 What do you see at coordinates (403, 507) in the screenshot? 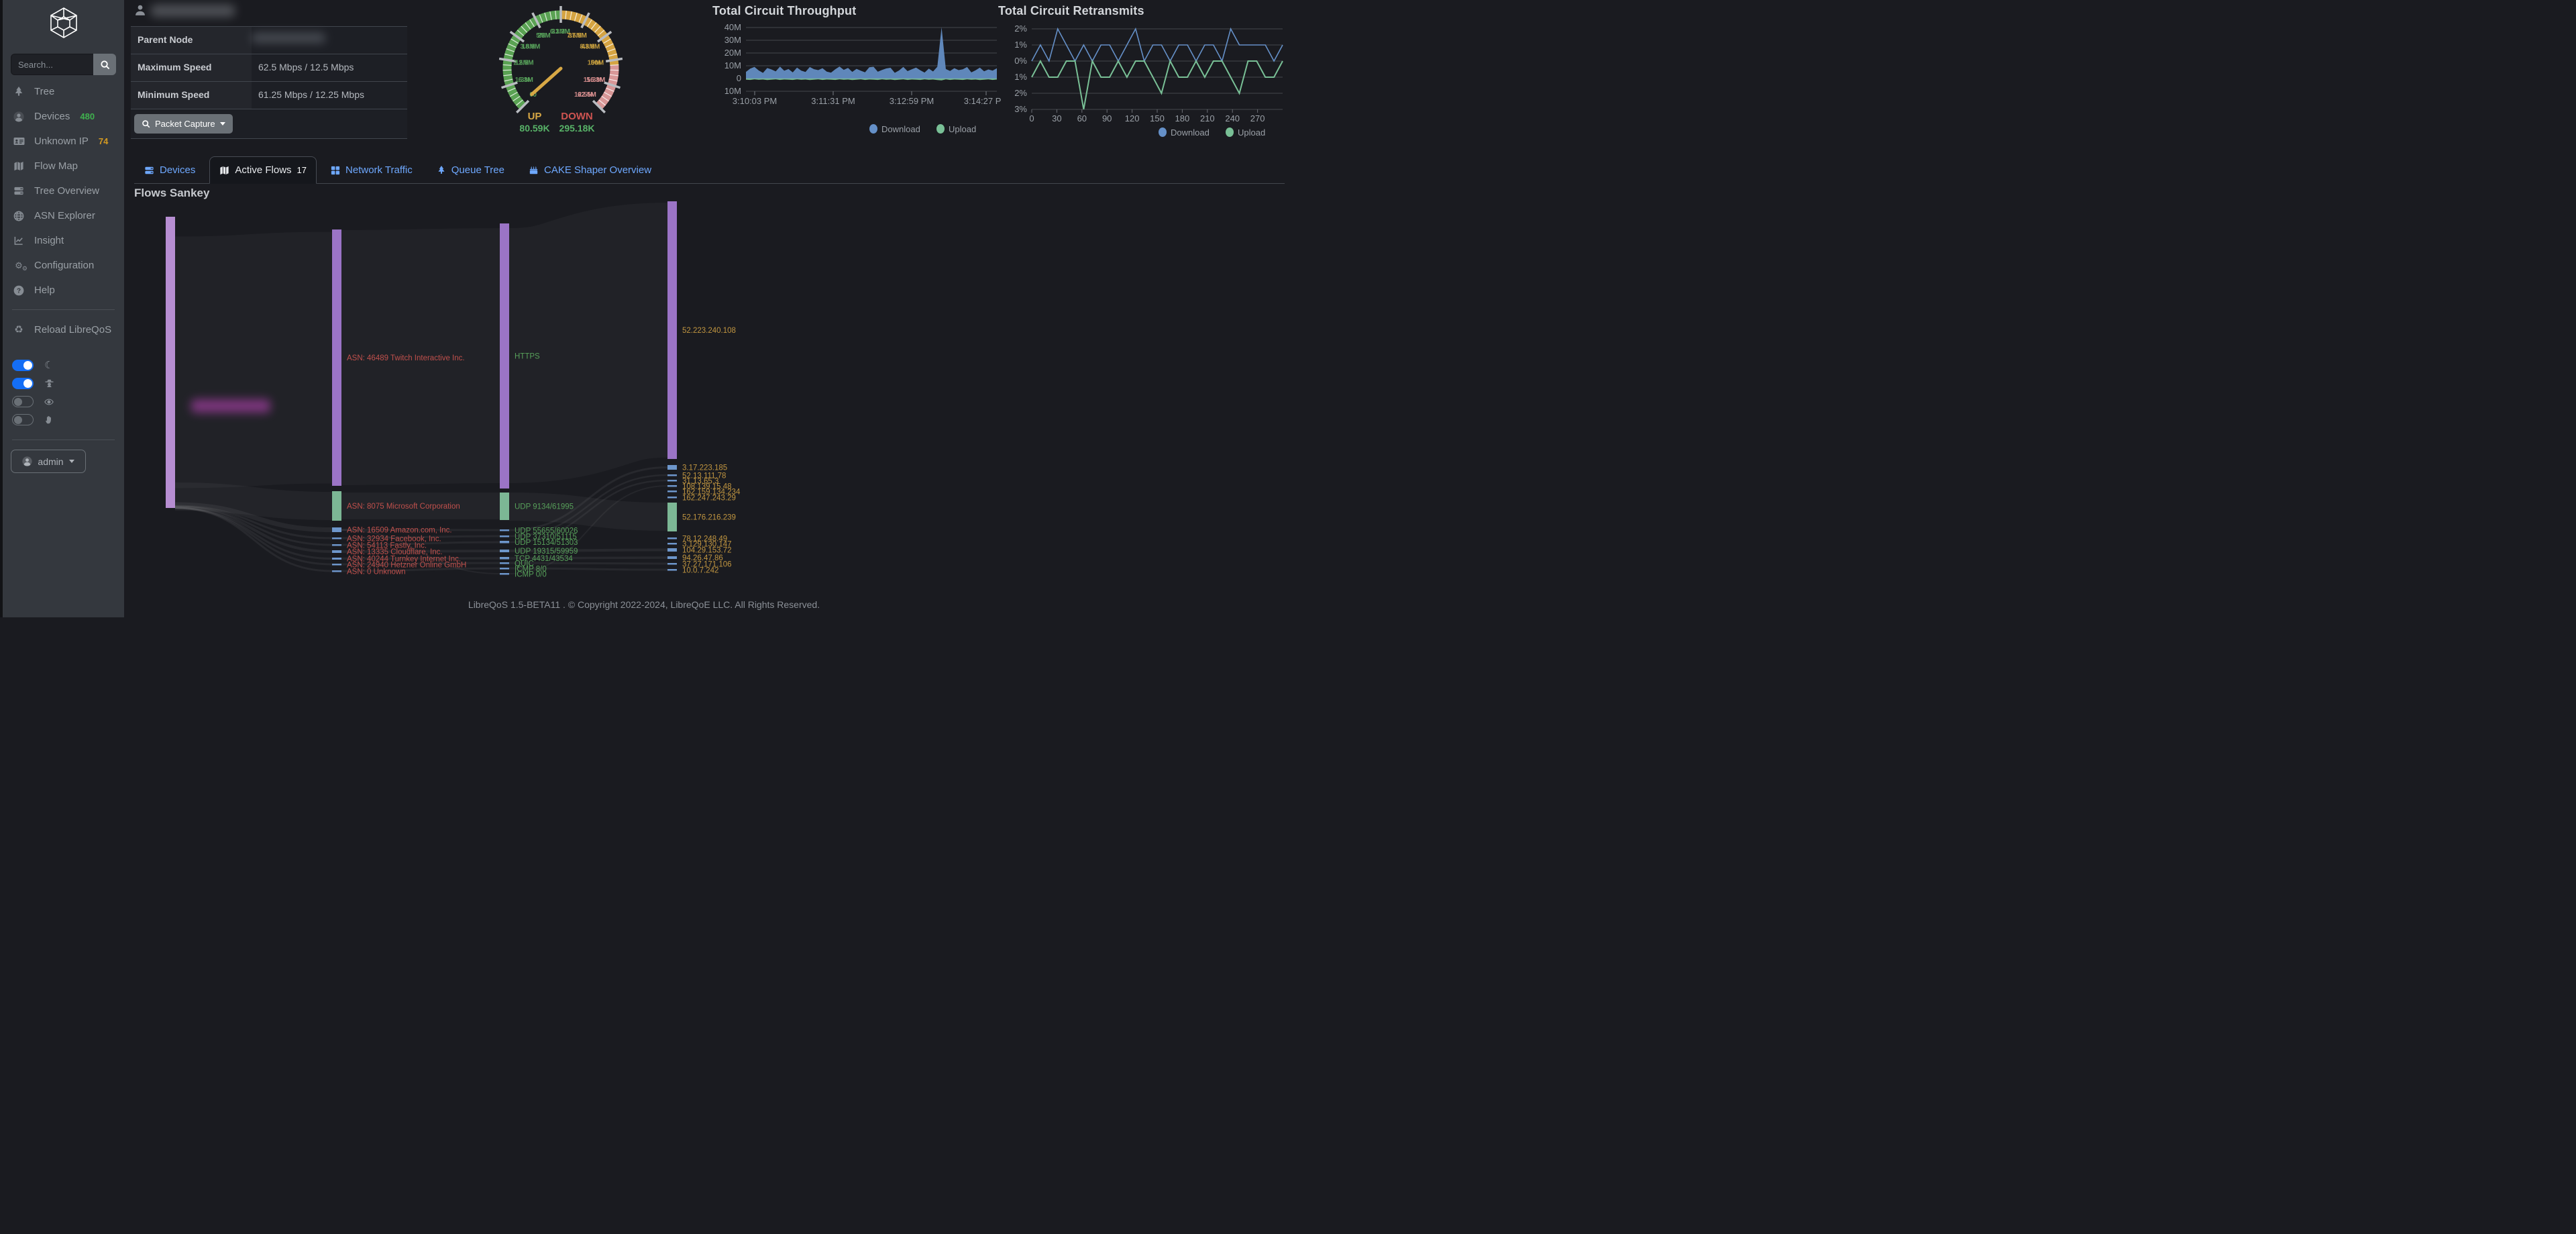
I see `chart-text: ASN: 8075 Microsoft Corporation` at bounding box center [403, 507].